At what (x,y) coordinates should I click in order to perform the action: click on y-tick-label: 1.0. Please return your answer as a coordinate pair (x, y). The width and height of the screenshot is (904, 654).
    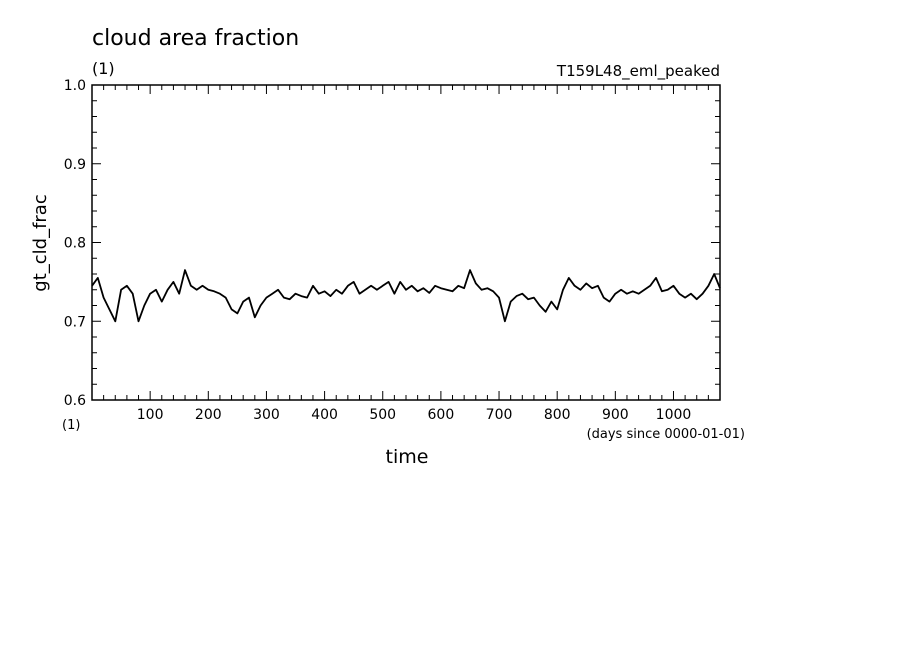
    Looking at the image, I should click on (75, 86).